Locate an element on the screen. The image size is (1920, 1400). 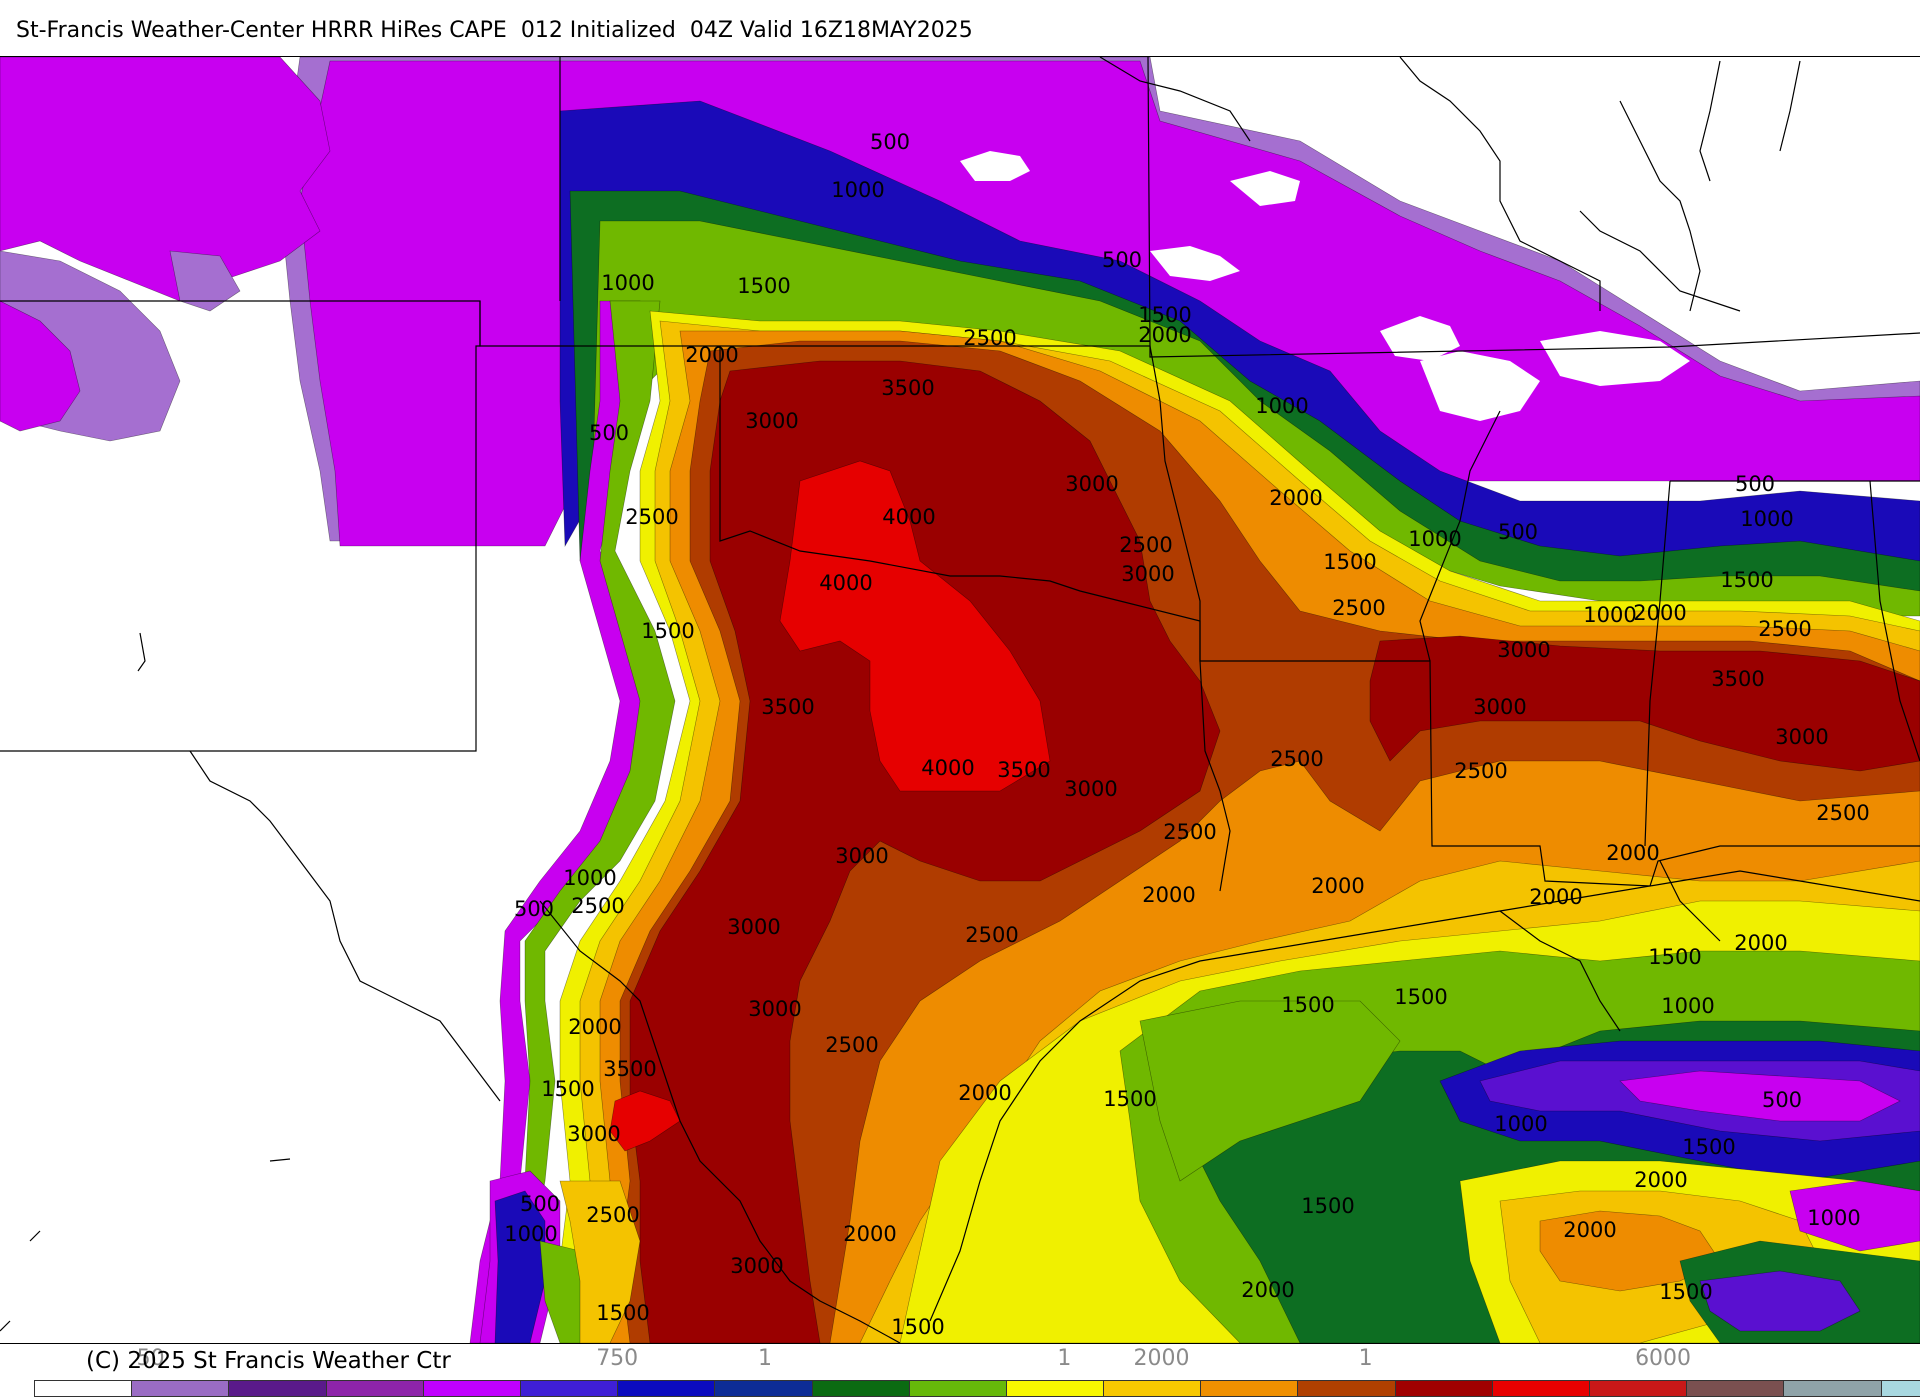
colorbar-tick-label: 750 is located at coordinates (617, 1358).